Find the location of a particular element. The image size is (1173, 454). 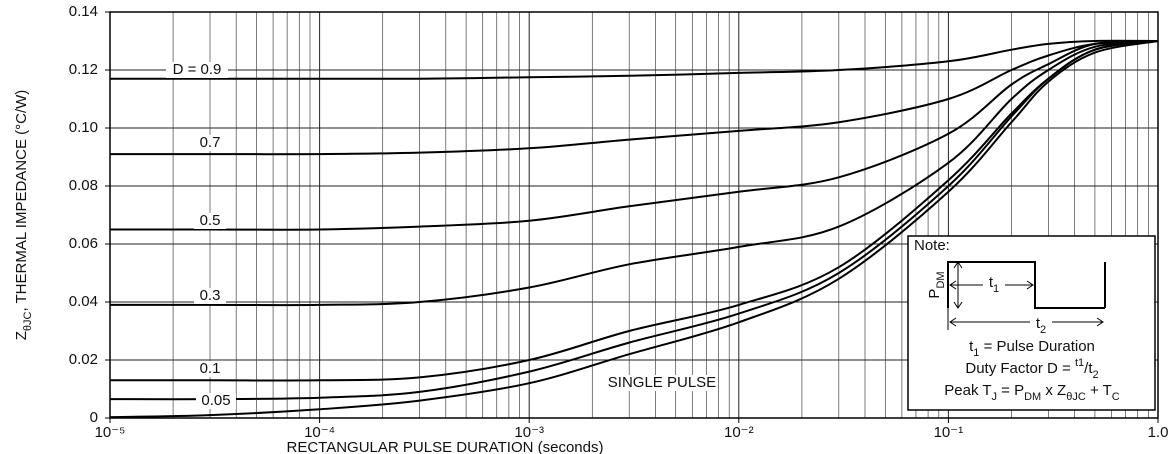

y-tick-label: 0.12 is located at coordinates (83, 69).